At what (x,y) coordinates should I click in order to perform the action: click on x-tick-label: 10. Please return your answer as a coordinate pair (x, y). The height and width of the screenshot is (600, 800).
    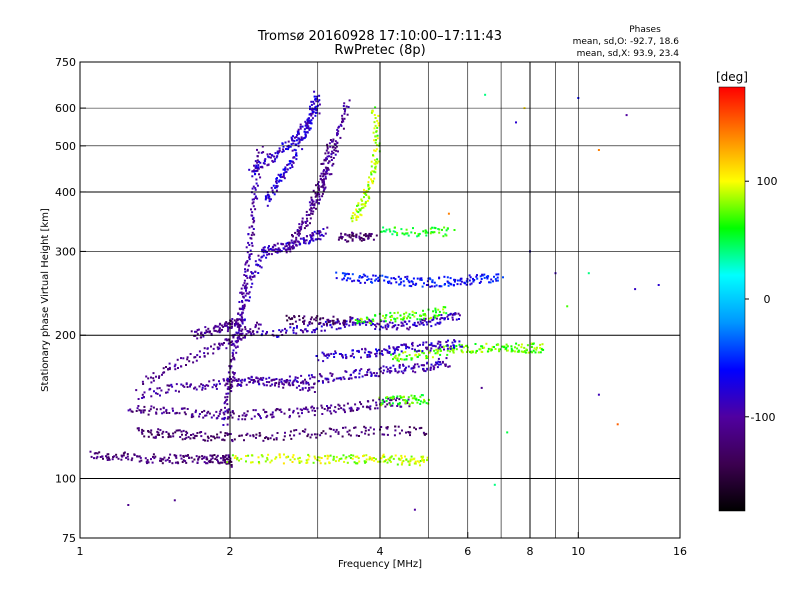
    Looking at the image, I should click on (578, 551).